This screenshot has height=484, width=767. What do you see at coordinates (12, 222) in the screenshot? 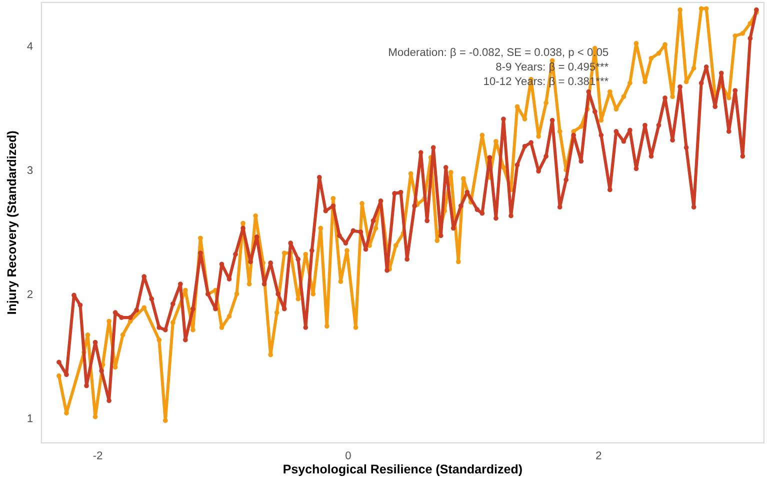
I see `y-axis-title: Injury Recovery (Standardized)` at bounding box center [12, 222].